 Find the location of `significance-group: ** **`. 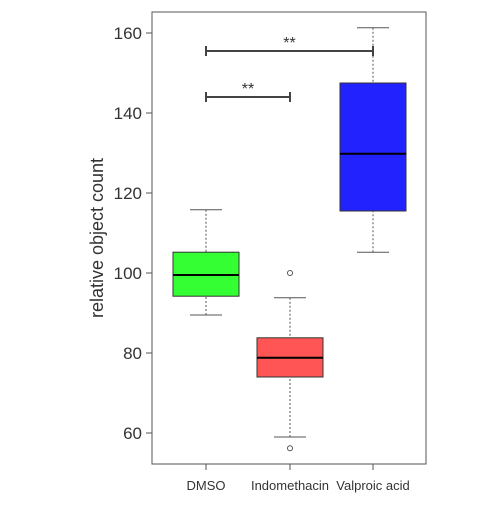

significance-group: ** ** is located at coordinates (289, 68).